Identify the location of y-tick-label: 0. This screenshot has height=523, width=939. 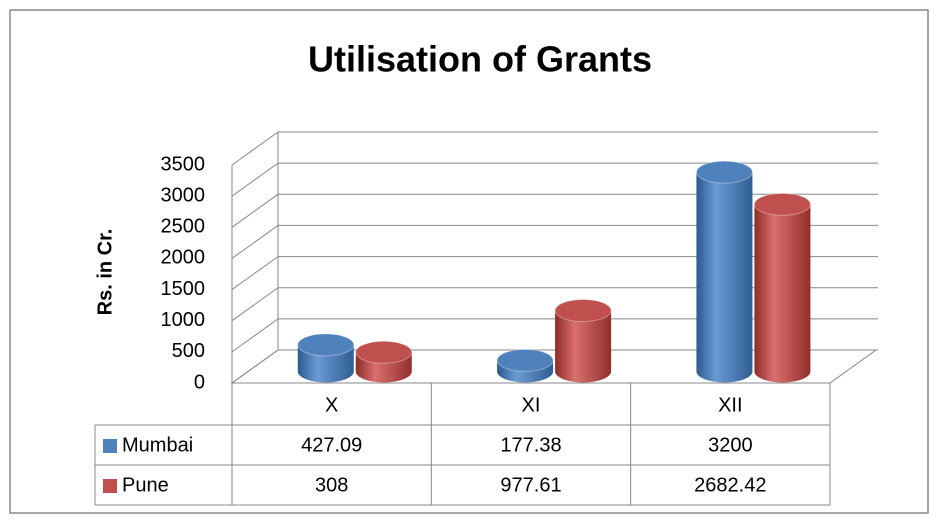
(199, 382).